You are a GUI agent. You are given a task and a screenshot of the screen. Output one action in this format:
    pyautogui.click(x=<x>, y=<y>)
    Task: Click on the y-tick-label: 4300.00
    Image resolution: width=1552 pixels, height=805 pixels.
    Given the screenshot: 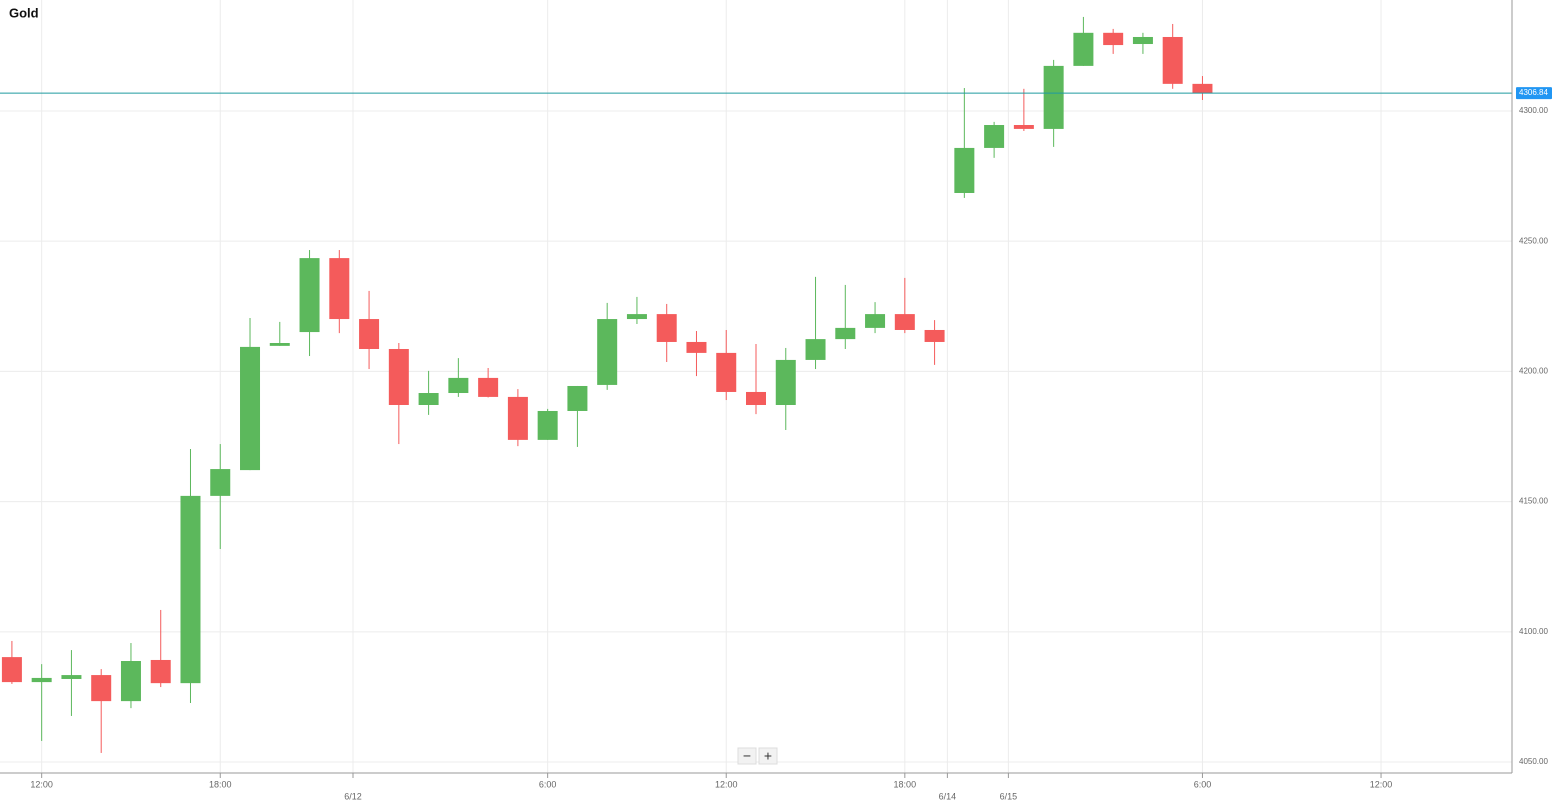 What is the action you would take?
    pyautogui.click(x=1533, y=110)
    